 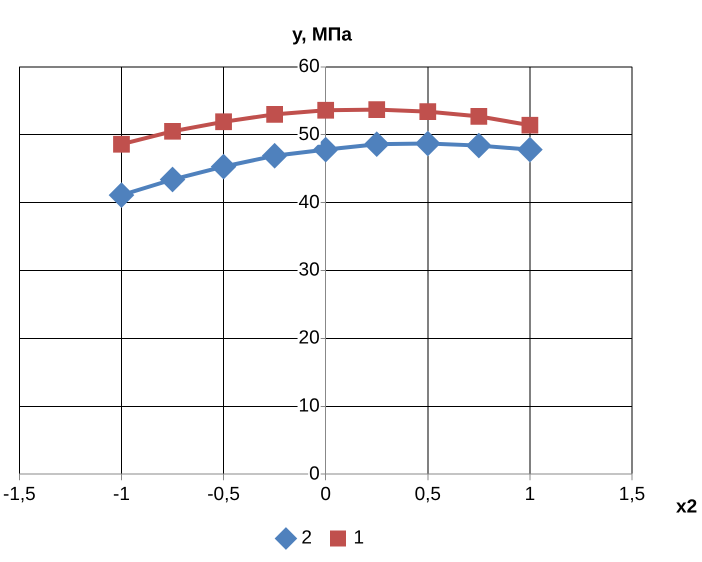 I want to click on x-tick-label: -1,5, so click(x=19, y=494).